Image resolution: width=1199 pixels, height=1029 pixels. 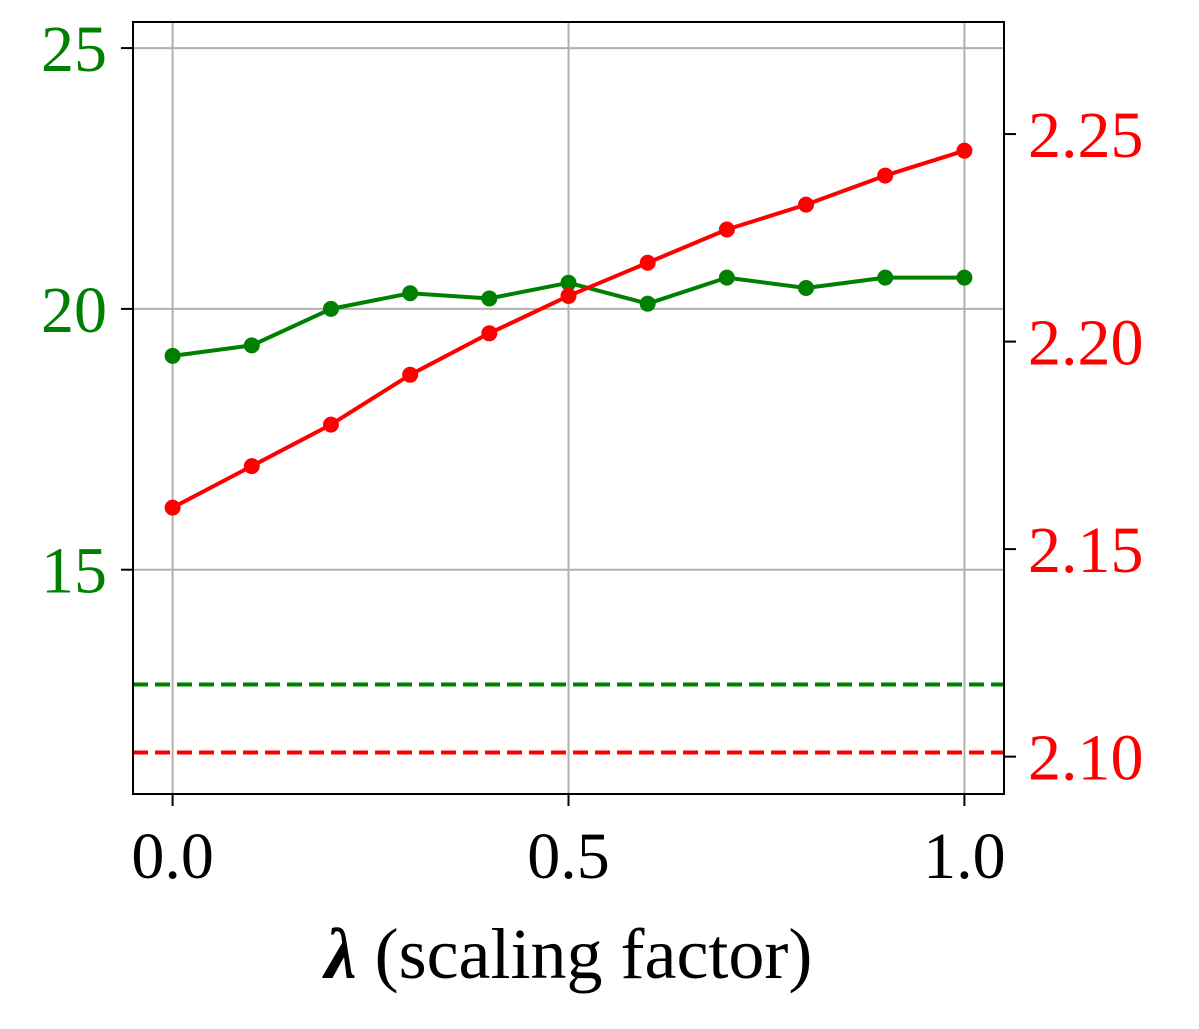 What do you see at coordinates (74, 49) in the screenshot?
I see `y-left-tick-label: 25` at bounding box center [74, 49].